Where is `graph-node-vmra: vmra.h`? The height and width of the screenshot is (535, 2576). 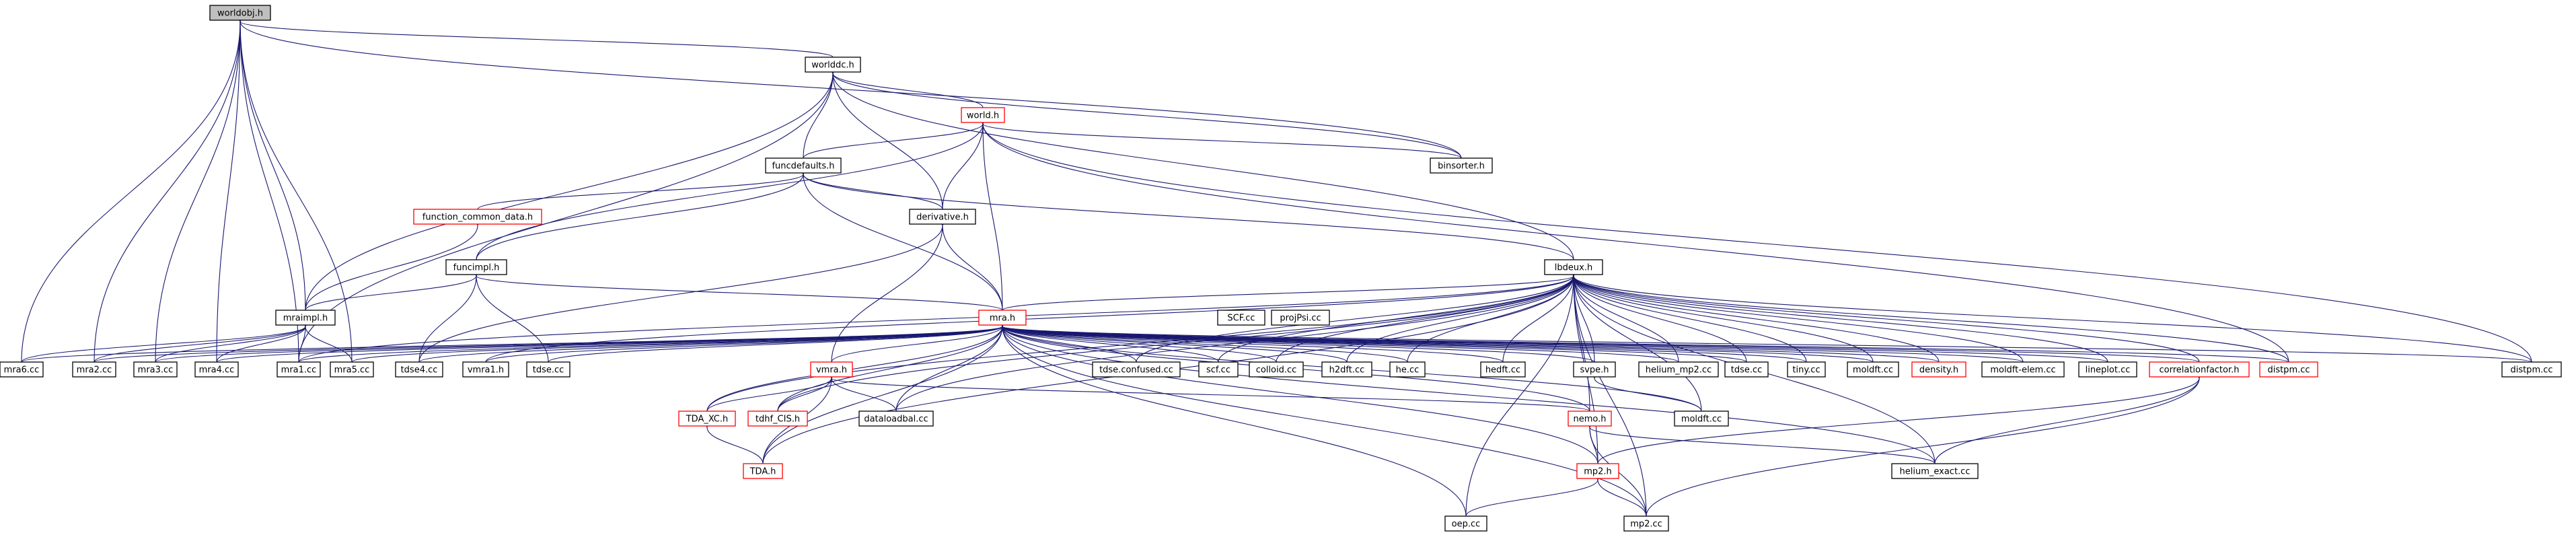
graph-node-vmra: vmra.h is located at coordinates (831, 369).